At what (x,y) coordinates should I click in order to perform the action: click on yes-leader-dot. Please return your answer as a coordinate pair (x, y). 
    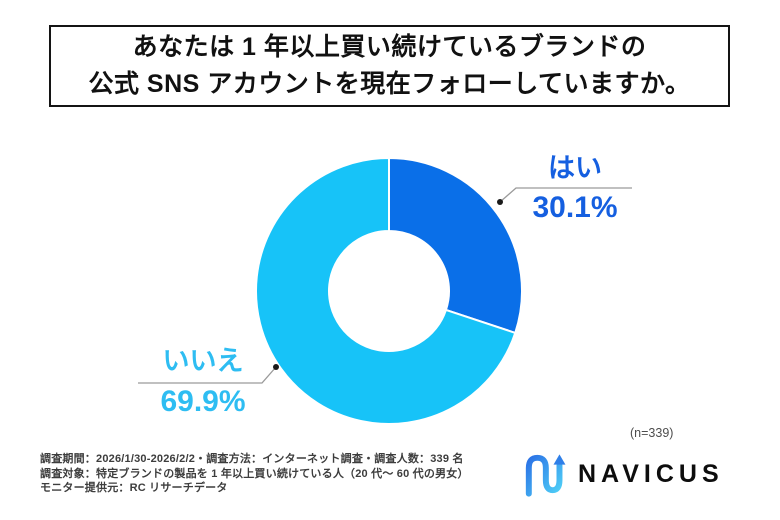
    Looking at the image, I should click on (500, 202).